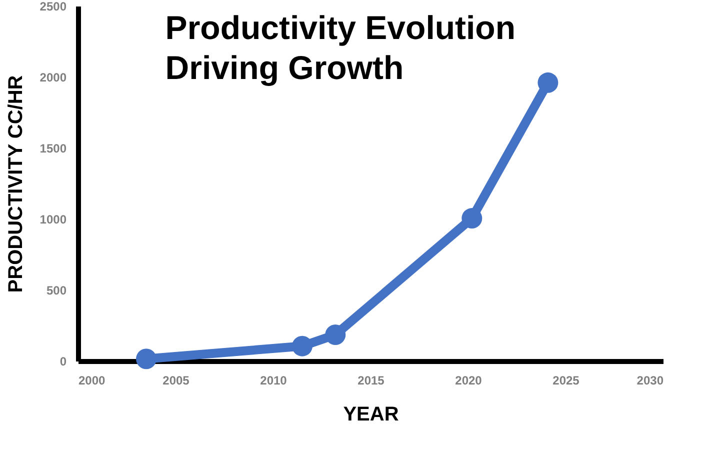 The height and width of the screenshot is (452, 713). What do you see at coordinates (63, 361) in the screenshot?
I see `y-tick-label: 0` at bounding box center [63, 361].